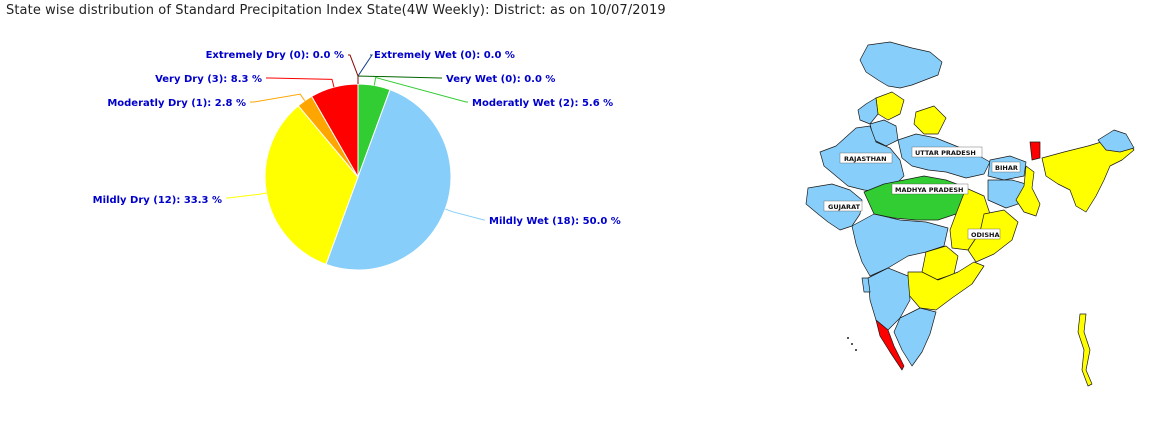  I want to click on pie-leader-very-dry, so click(300, 82).